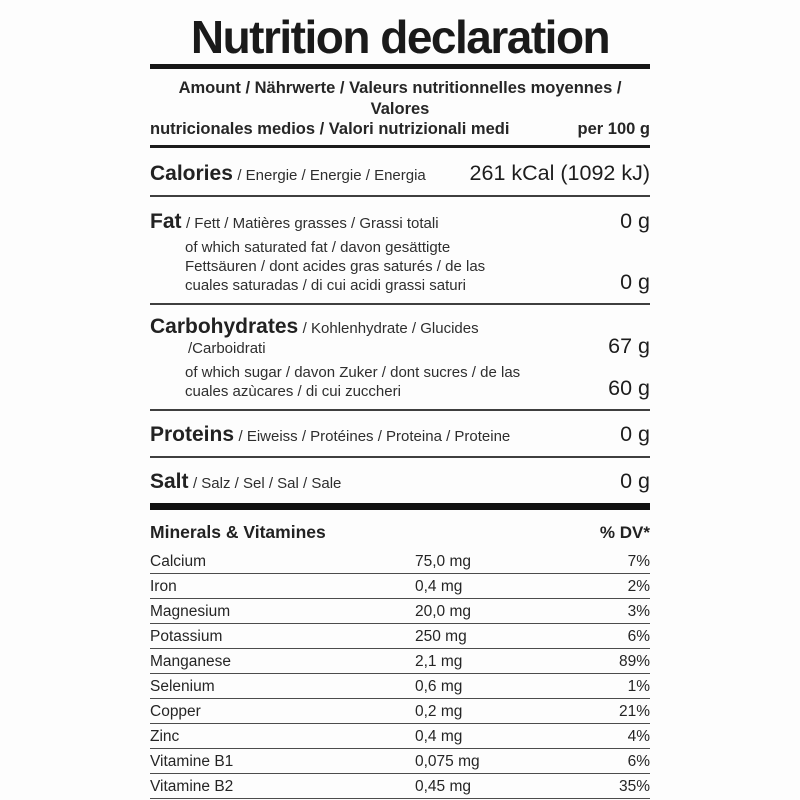  I want to click on salt-divider, so click(400, 507).